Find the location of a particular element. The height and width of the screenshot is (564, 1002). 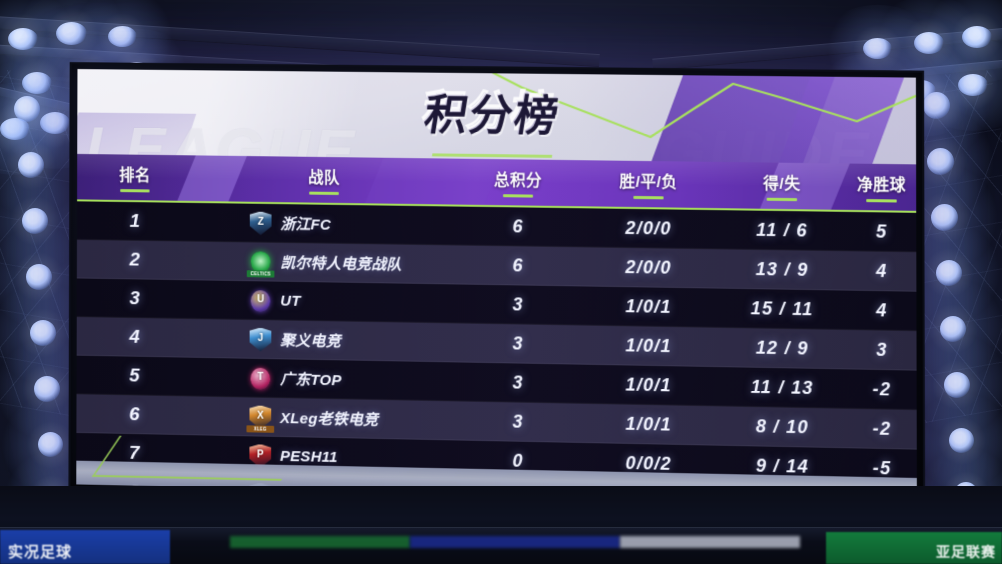

stadium-banner-right: 亚足联赛 is located at coordinates (914, 548).